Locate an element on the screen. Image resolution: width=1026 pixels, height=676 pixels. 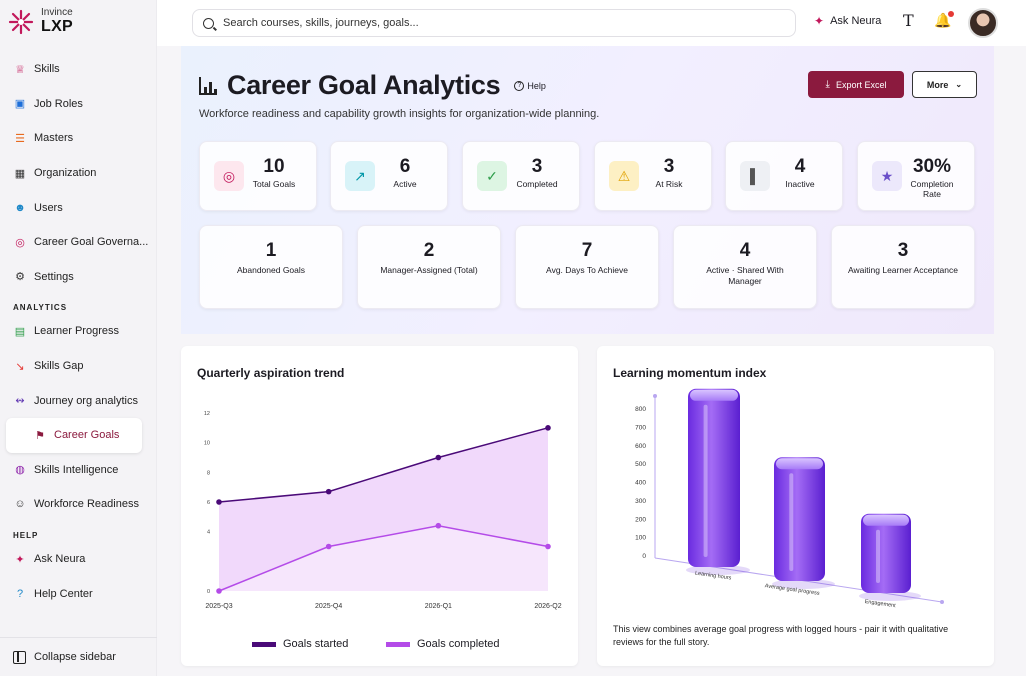
branch-icon: ↭ is located at coordinates (20, 401).